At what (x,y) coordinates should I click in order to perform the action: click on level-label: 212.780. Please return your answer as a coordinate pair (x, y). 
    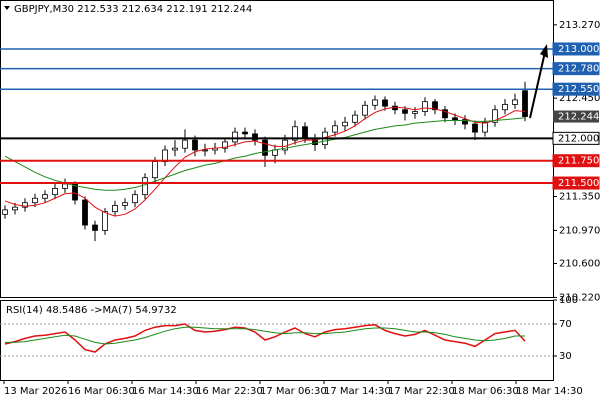
    Looking at the image, I should click on (578, 69).